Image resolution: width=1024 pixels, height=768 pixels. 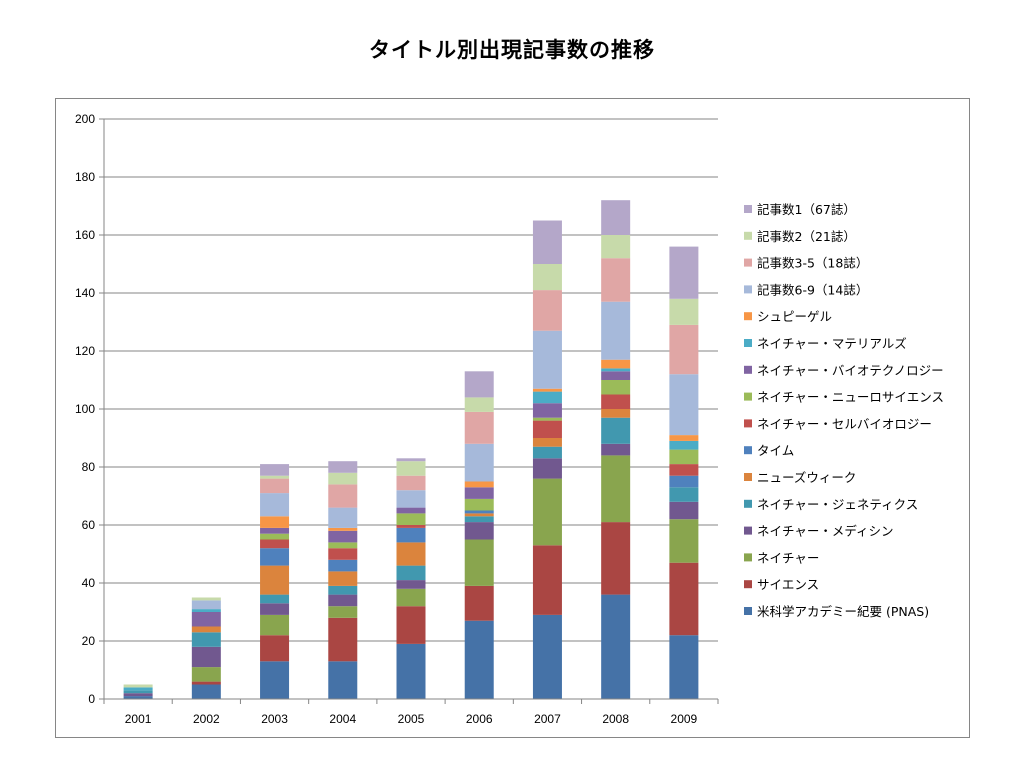 I want to click on y-tick-label: 140, so click(x=85, y=293).